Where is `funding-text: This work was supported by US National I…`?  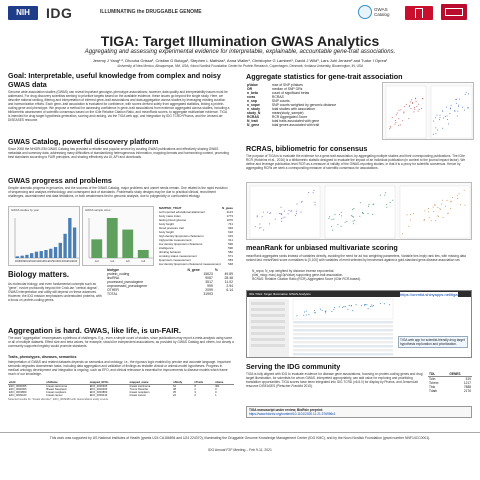 funding-text: This work was supported by US National I… is located at coordinates (240, 438).